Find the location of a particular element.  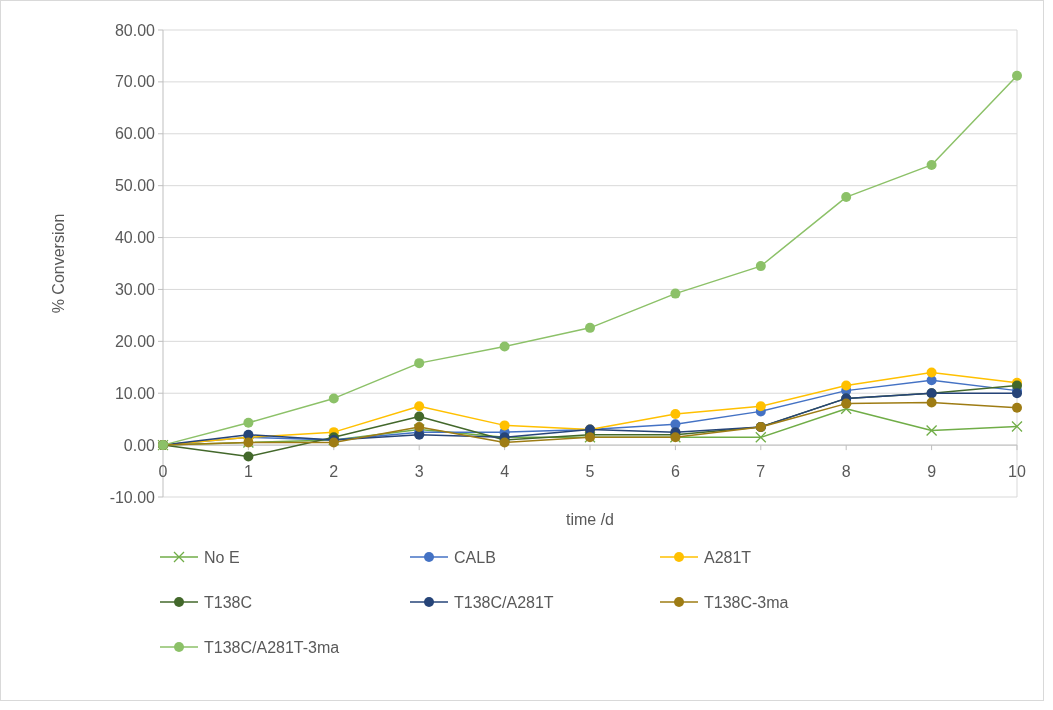

y-tick-label: 60.00 is located at coordinates (135, 134).